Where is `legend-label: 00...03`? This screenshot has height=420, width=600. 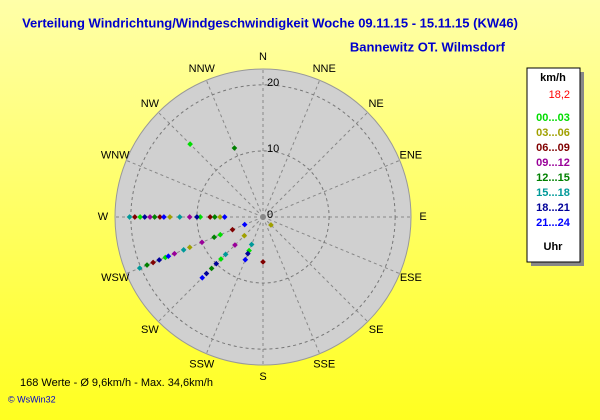 legend-label: 00...03 is located at coordinates (553, 118).